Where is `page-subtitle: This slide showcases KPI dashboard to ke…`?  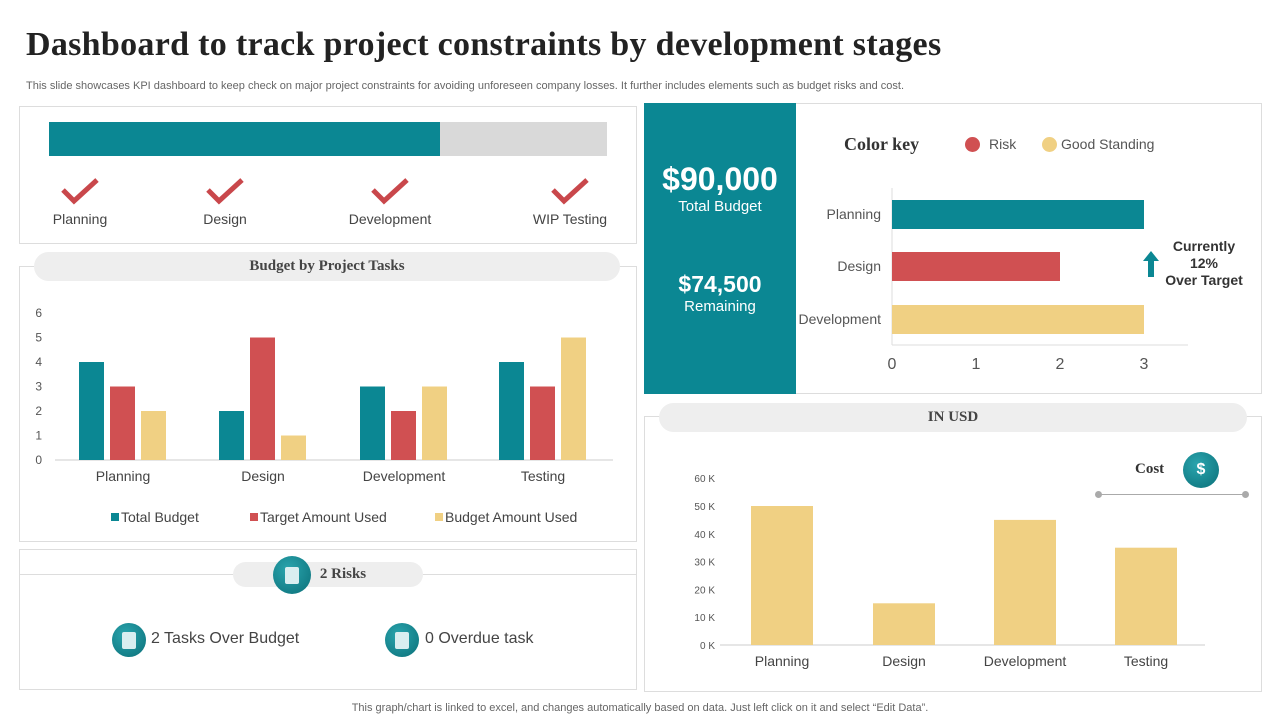
page-subtitle: This slide showcases KPI dashboard to ke… is located at coordinates (465, 86).